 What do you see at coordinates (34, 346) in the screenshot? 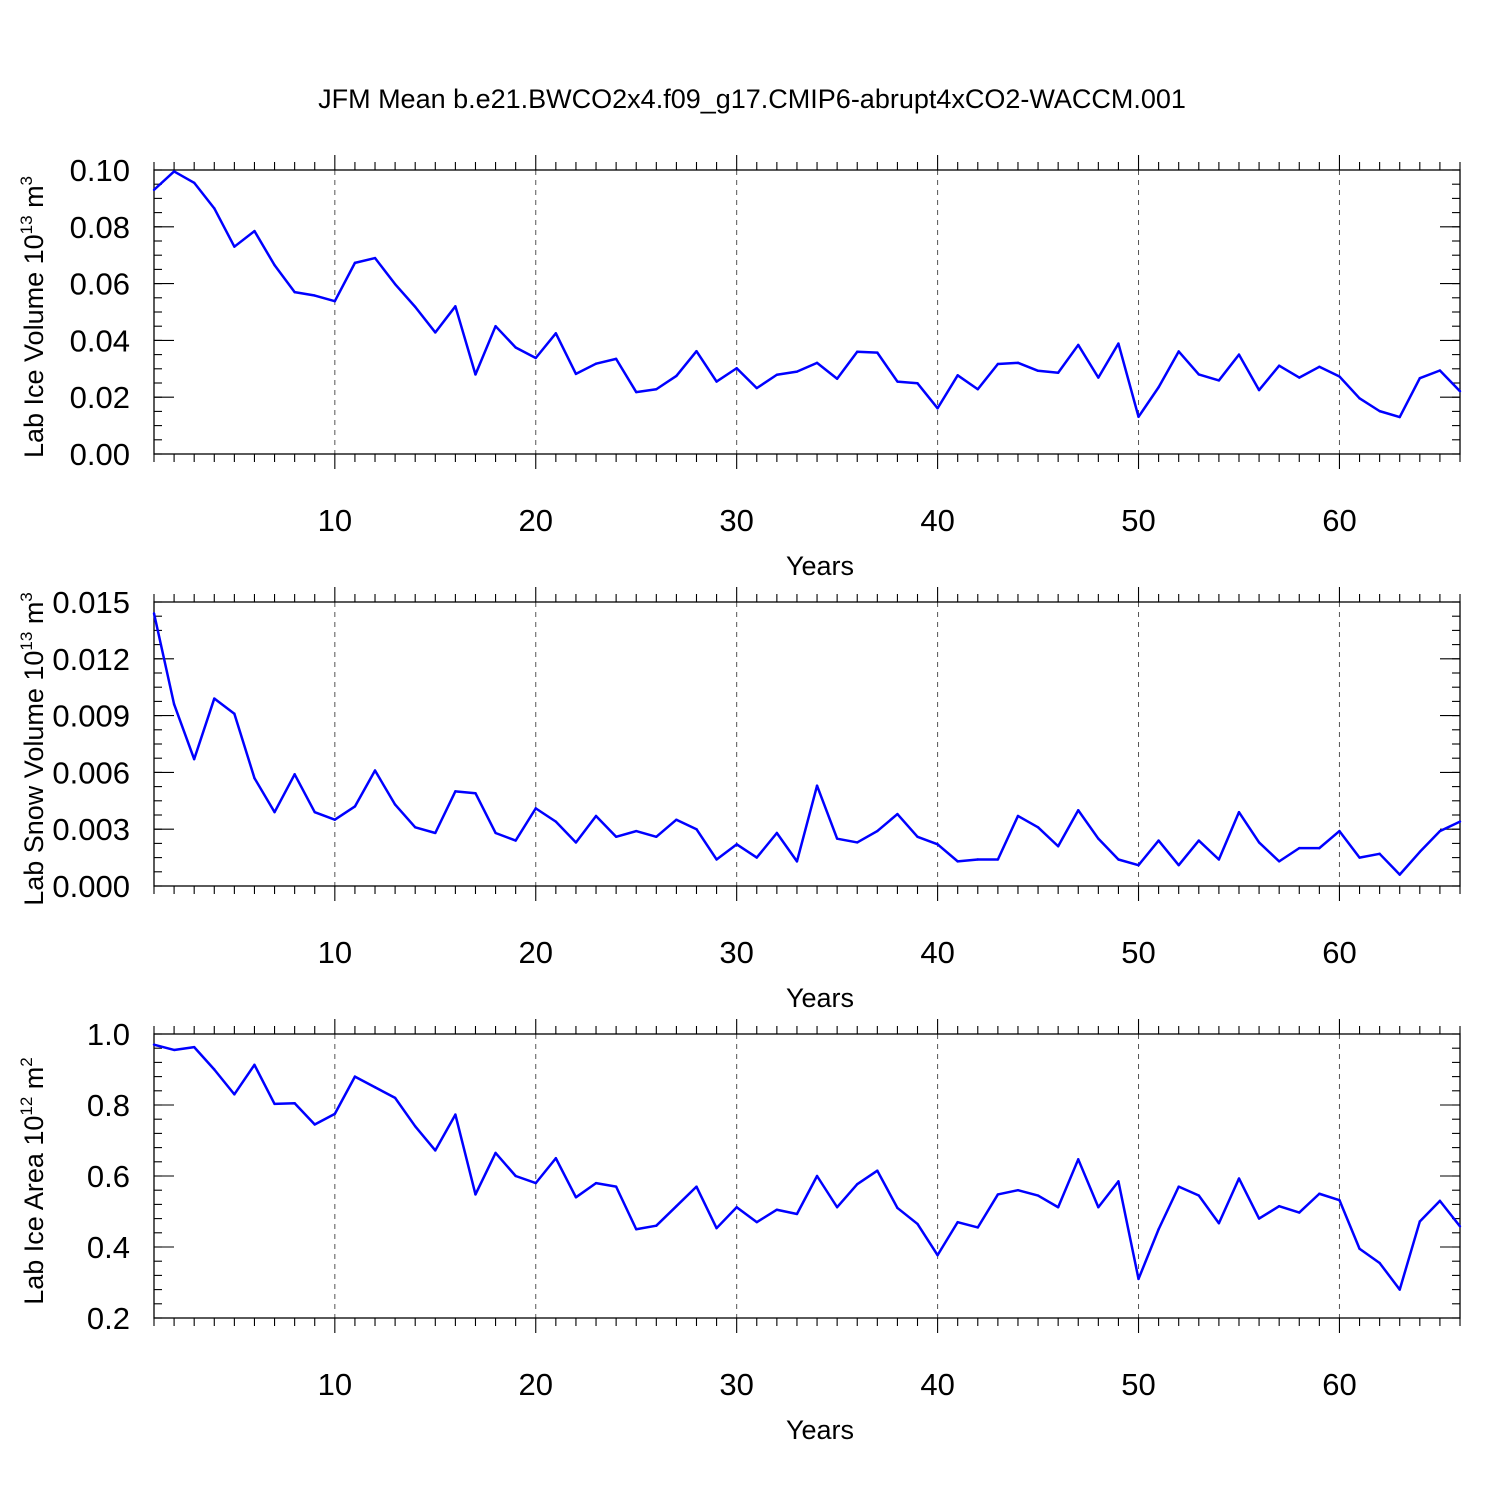
I see `y-axis-label-main: Lab Ice Volume 10` at bounding box center [34, 346].